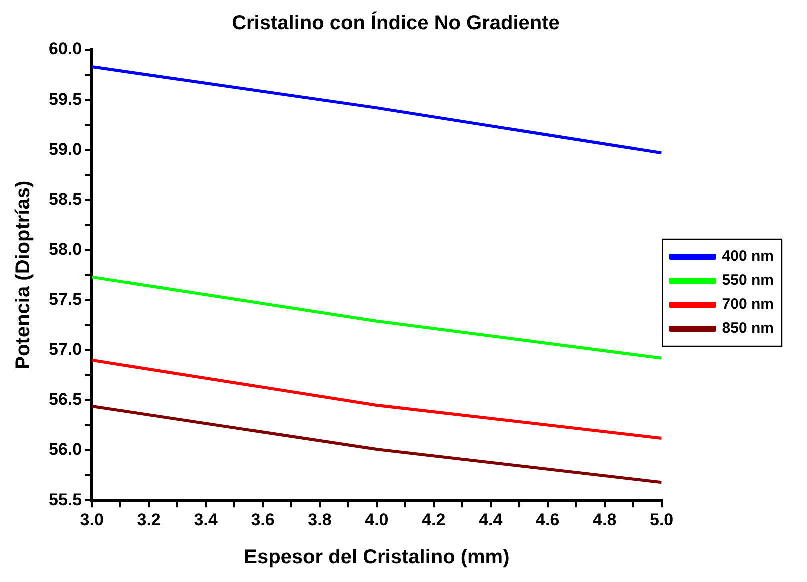 The image size is (807, 582). What do you see at coordinates (377, 557) in the screenshot?
I see `x-axis-title: Espesor del Cristalino (mm)` at bounding box center [377, 557].